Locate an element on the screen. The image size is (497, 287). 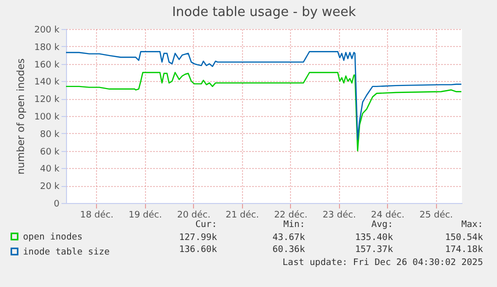
text: 127.99k is located at coordinates (198, 237).